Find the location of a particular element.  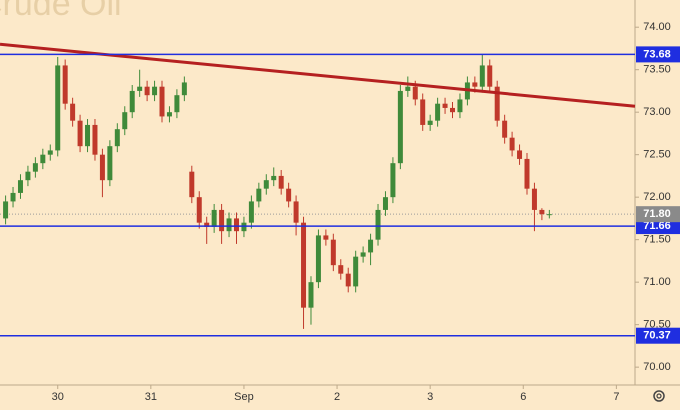

x-tick-label: 2 is located at coordinates (337, 397).